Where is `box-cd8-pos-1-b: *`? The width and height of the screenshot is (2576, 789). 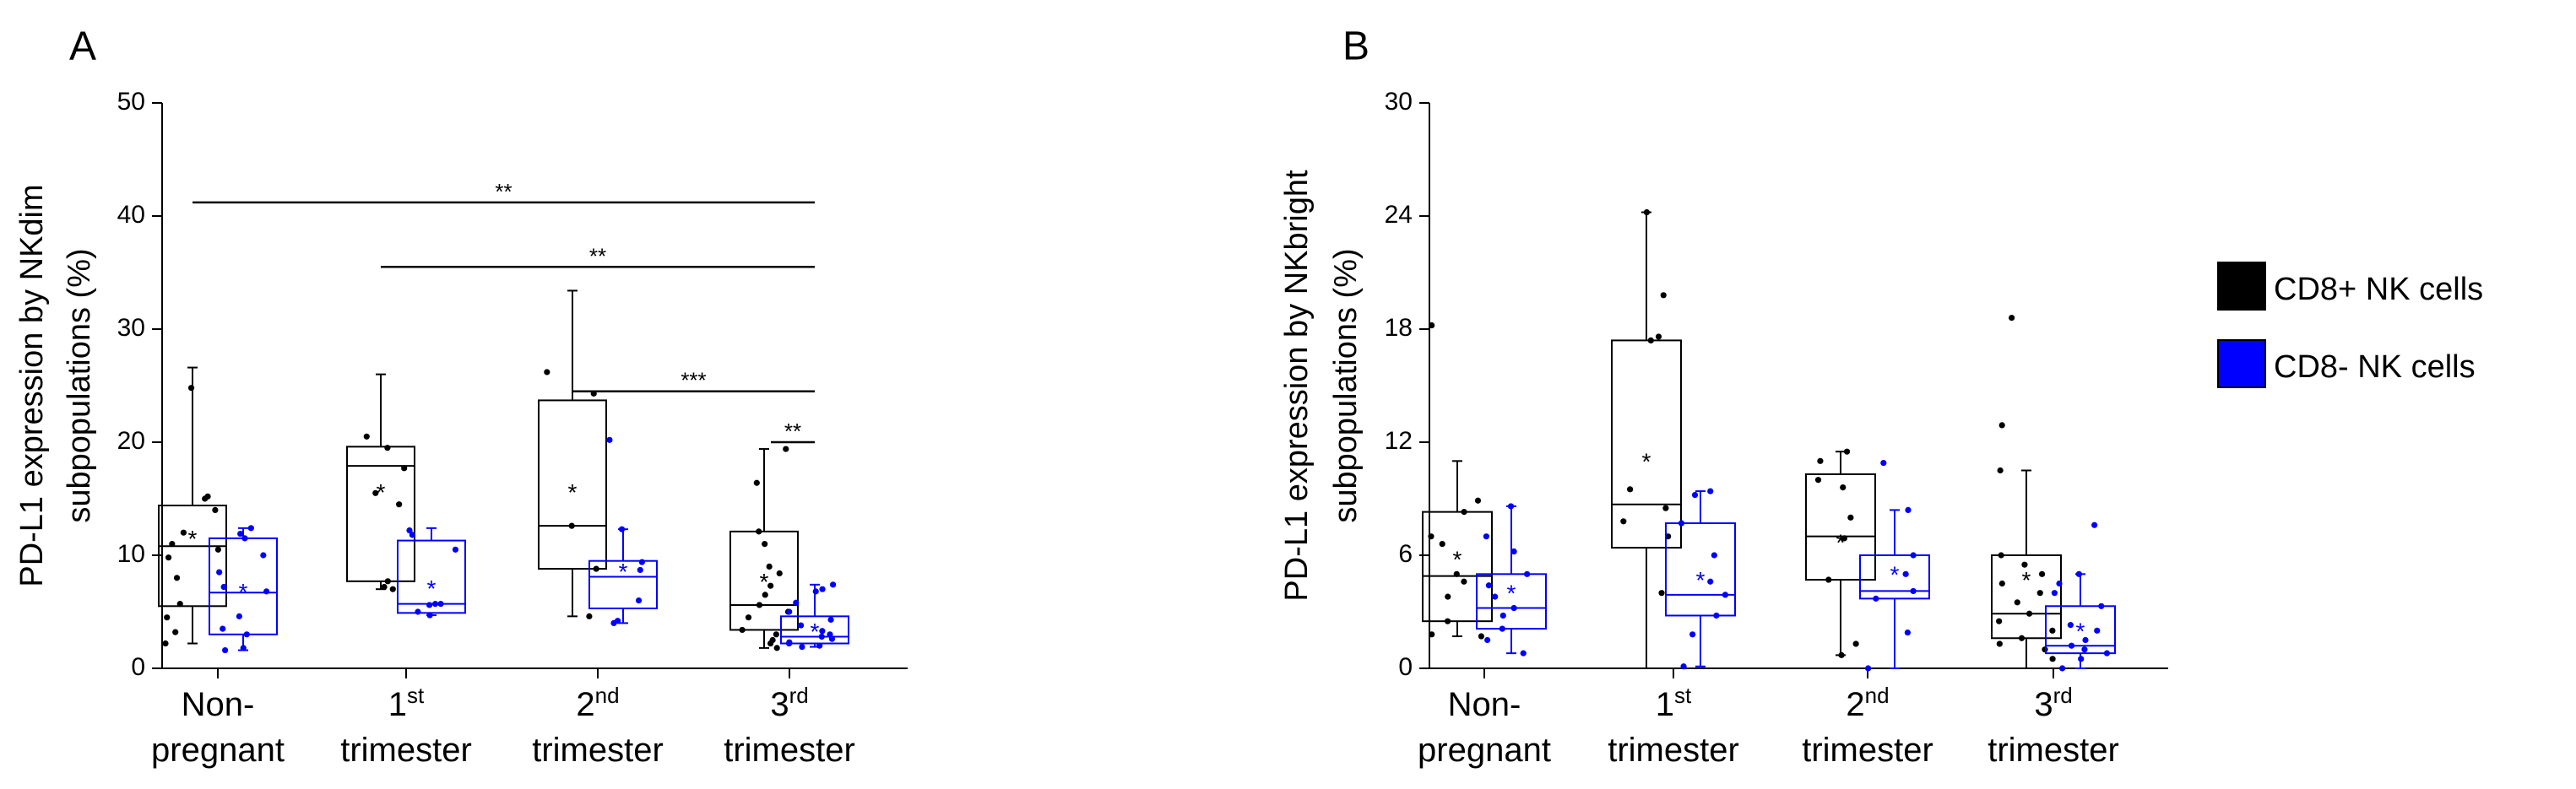
box-cd8-pos-1-b: * is located at coordinates (1646, 439).